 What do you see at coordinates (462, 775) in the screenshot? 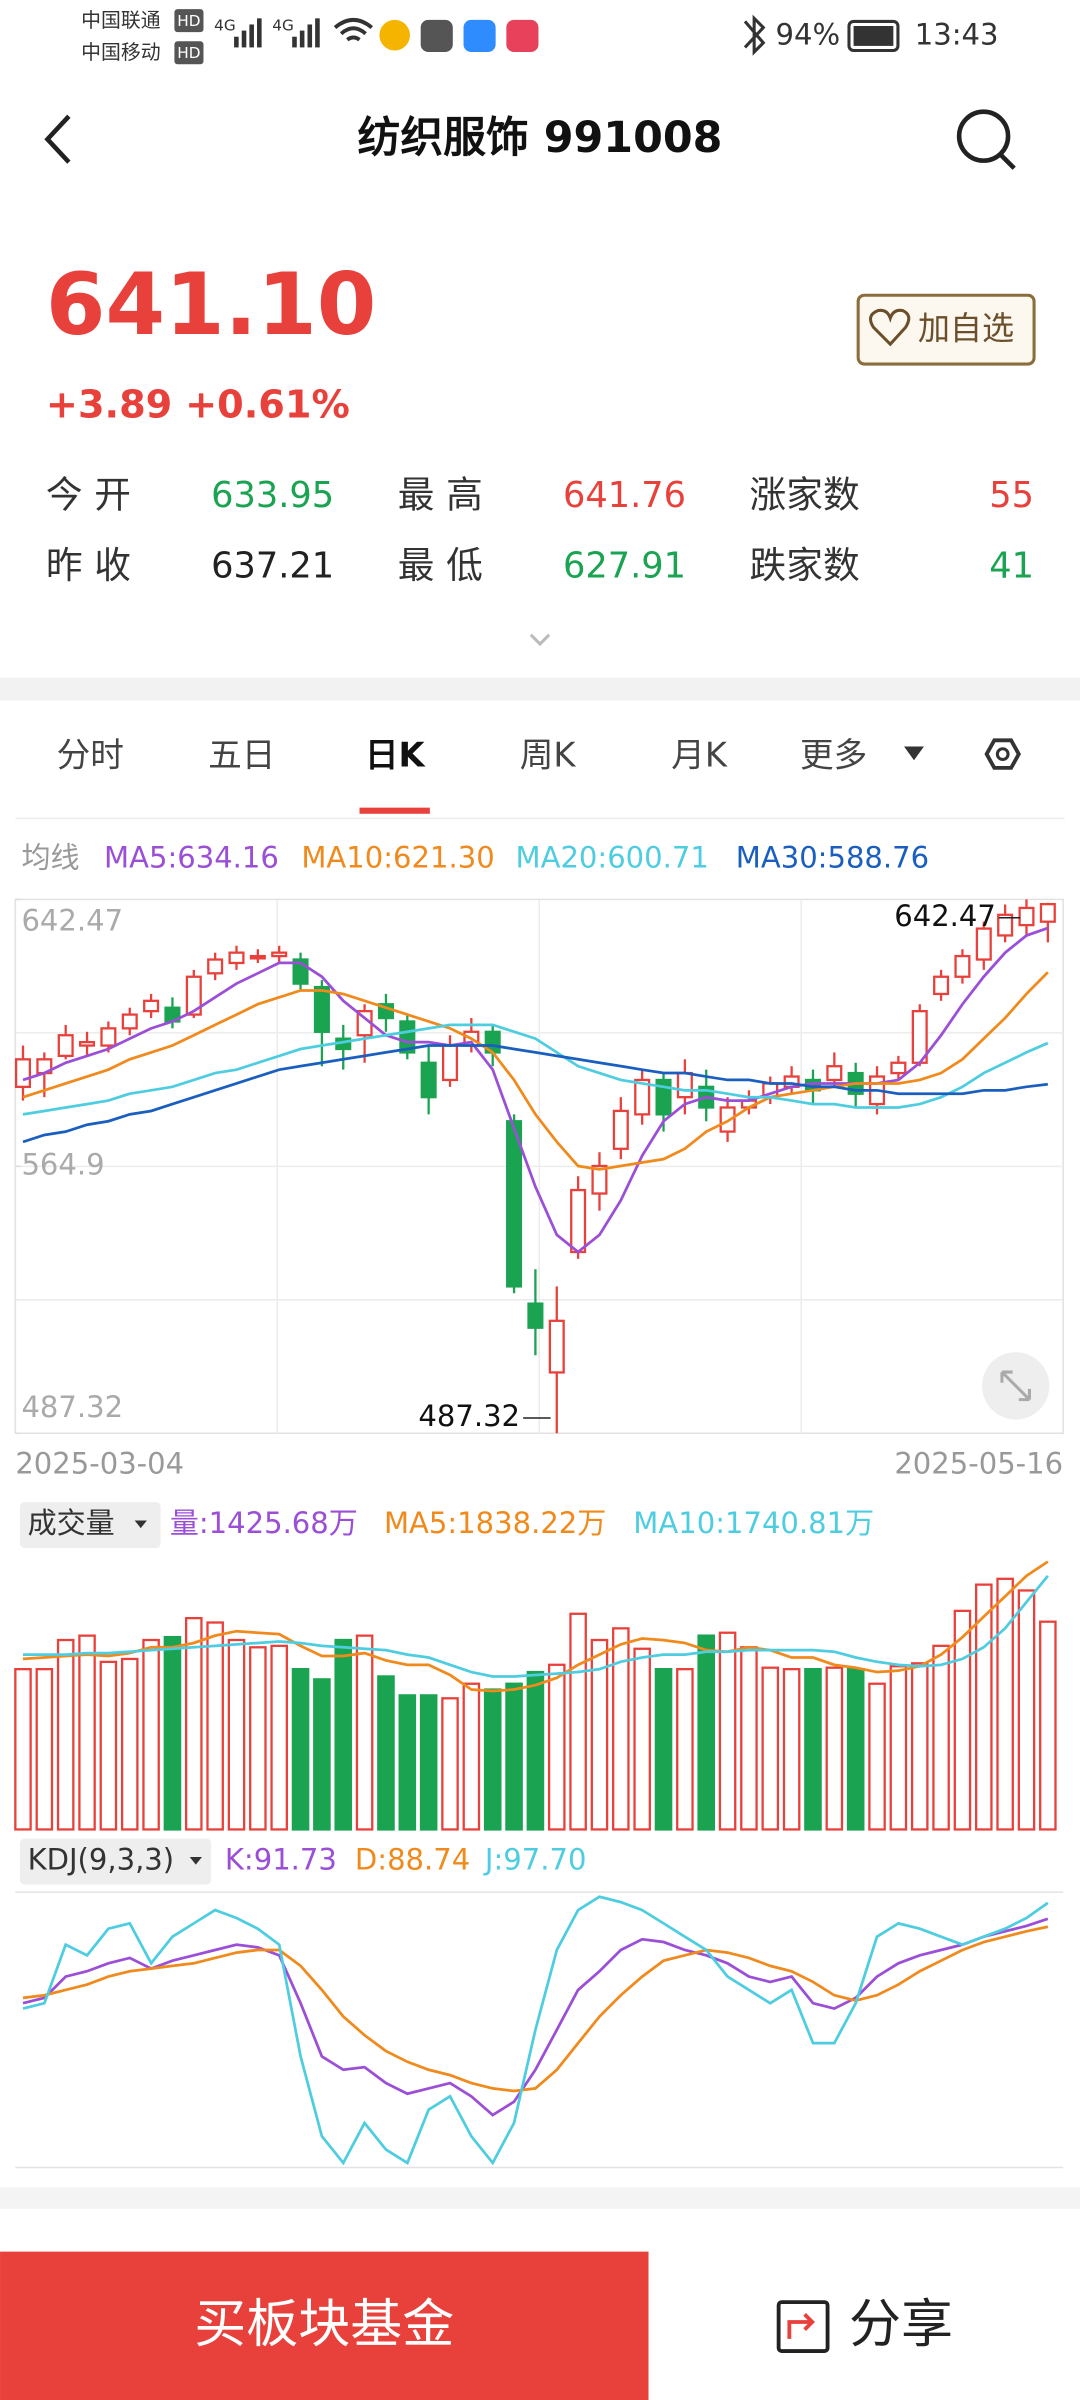
I see `tabs: 分时 五日 日K 周K 月K 更多` at bounding box center [462, 775].